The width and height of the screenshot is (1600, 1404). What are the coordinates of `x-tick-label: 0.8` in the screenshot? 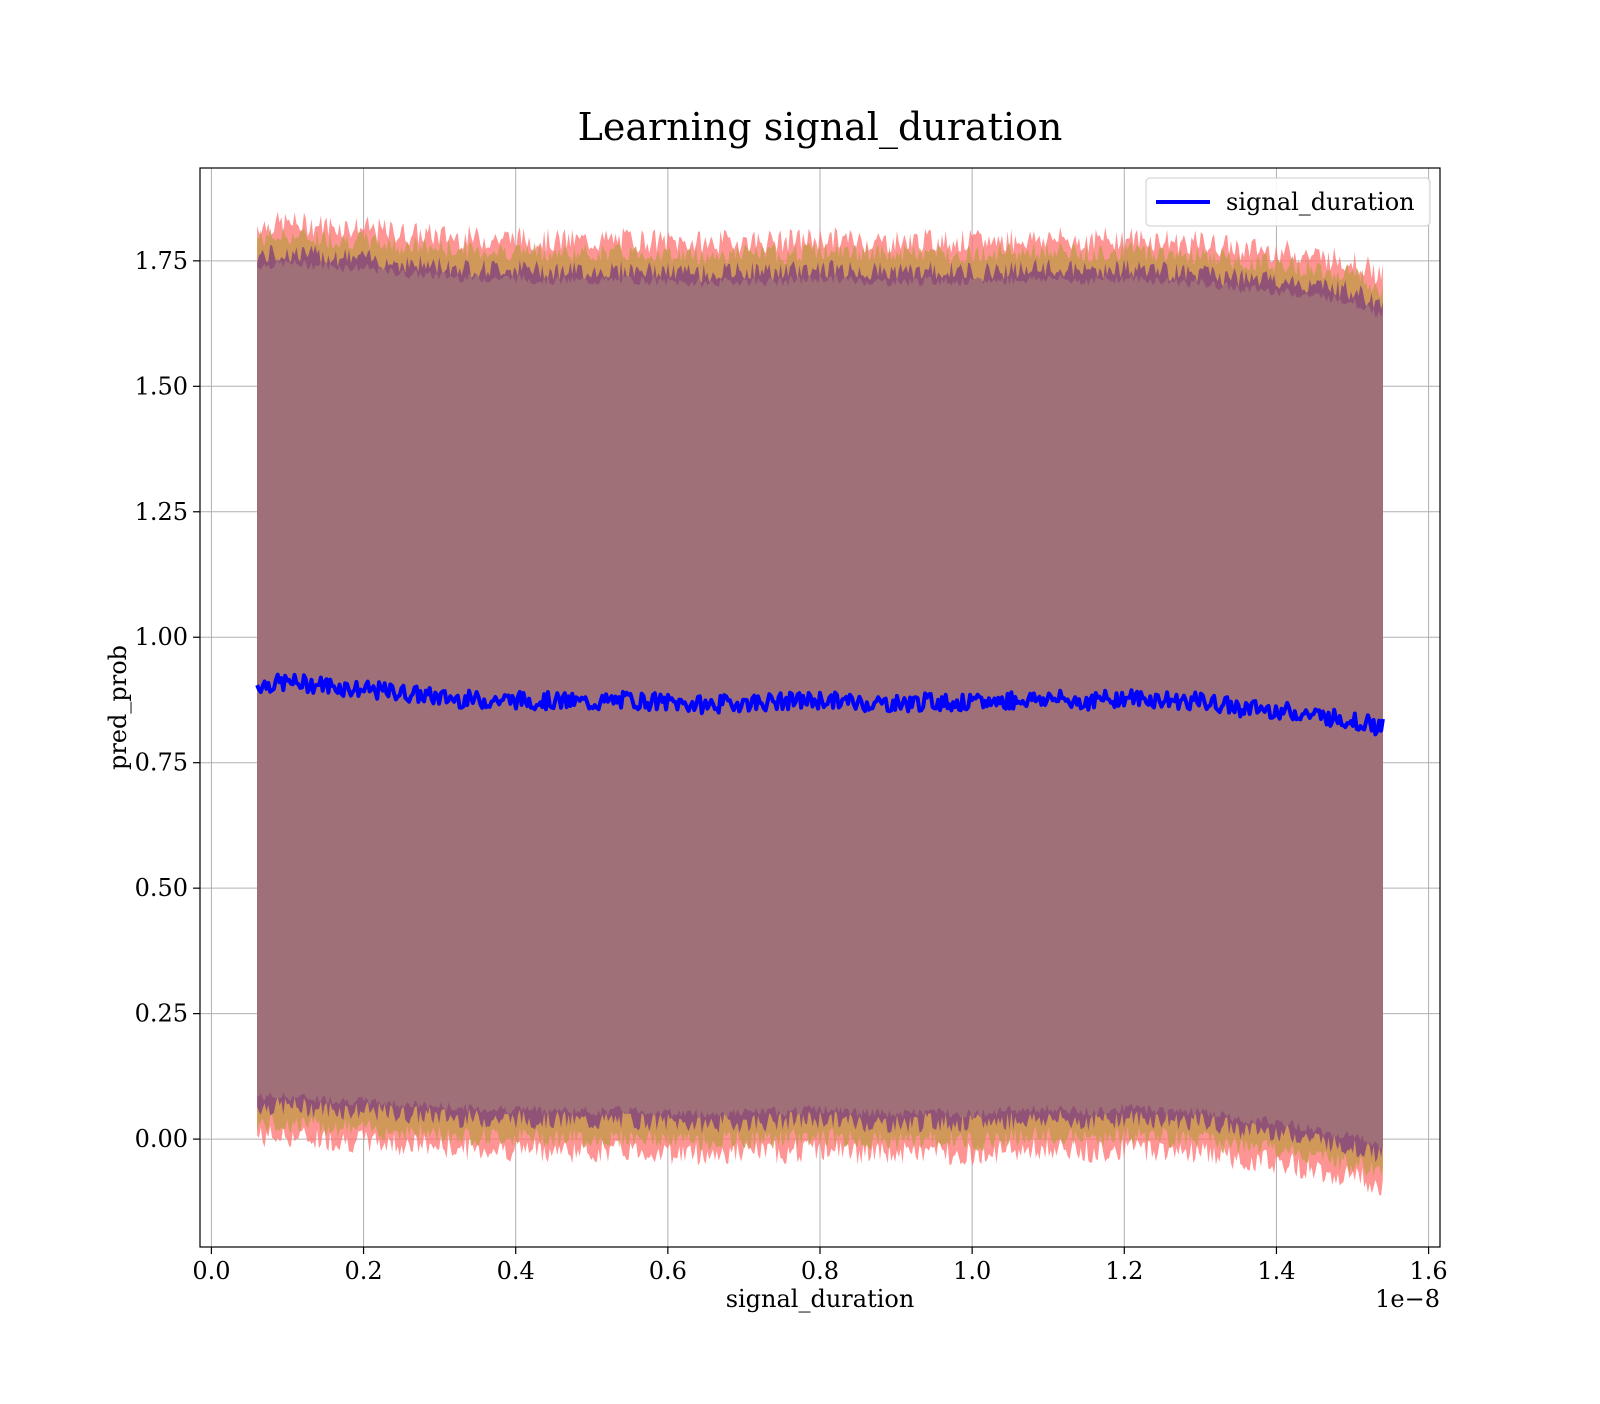 It's located at (820, 1271).